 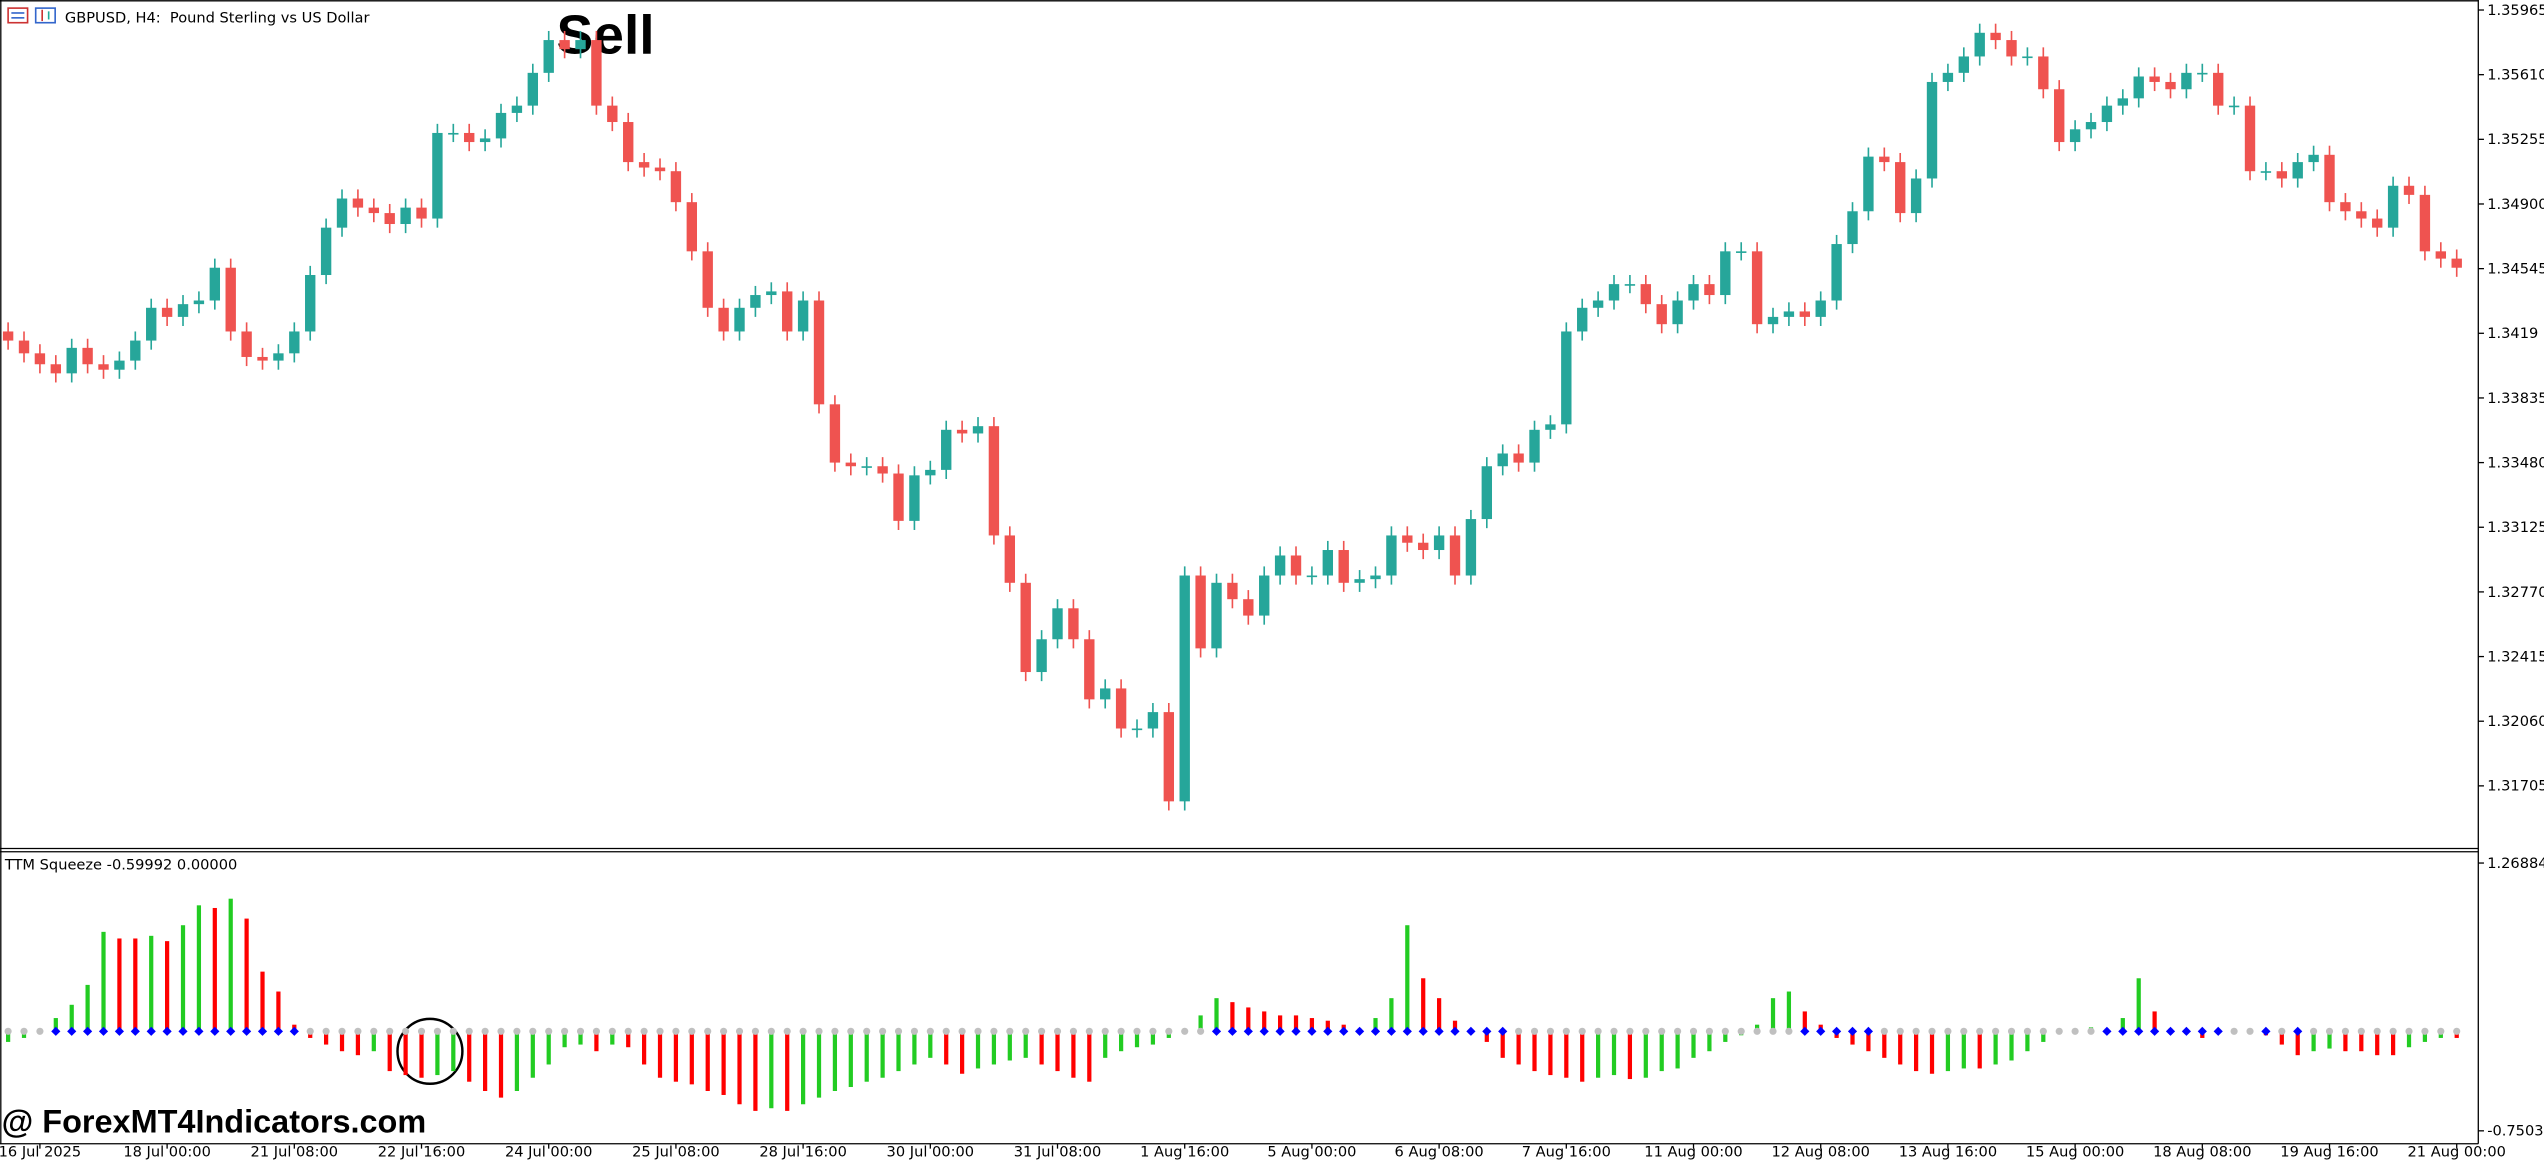 What do you see at coordinates (2457, 1152) in the screenshot?
I see `x-tick-label: 21 Aug 00:00` at bounding box center [2457, 1152].